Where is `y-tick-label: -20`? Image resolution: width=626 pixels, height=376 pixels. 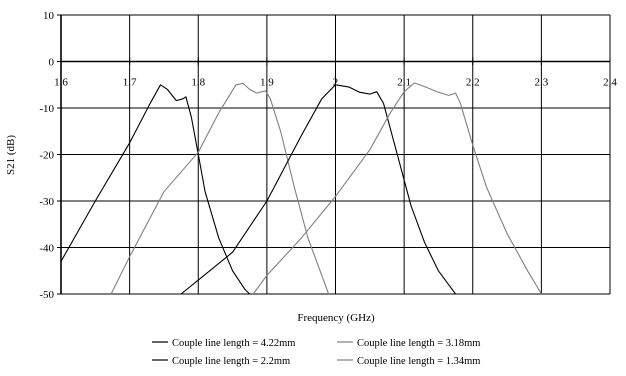
y-tick-label: -20 is located at coordinates (46, 156).